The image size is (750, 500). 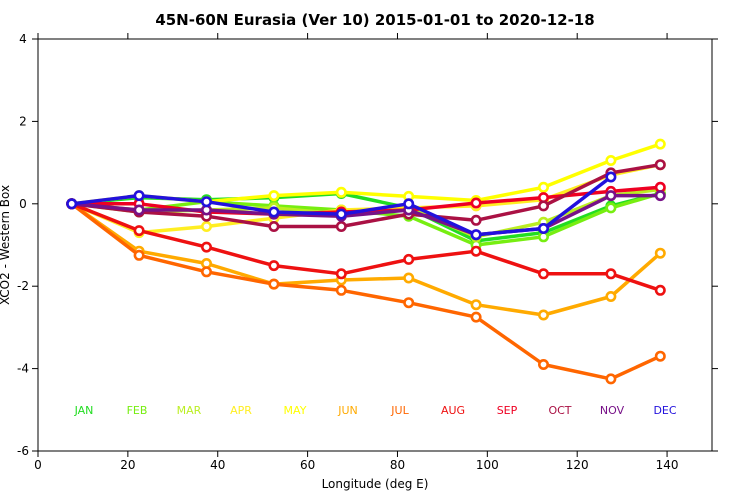 I want to click on legend-feb: FEB, so click(x=137, y=410).